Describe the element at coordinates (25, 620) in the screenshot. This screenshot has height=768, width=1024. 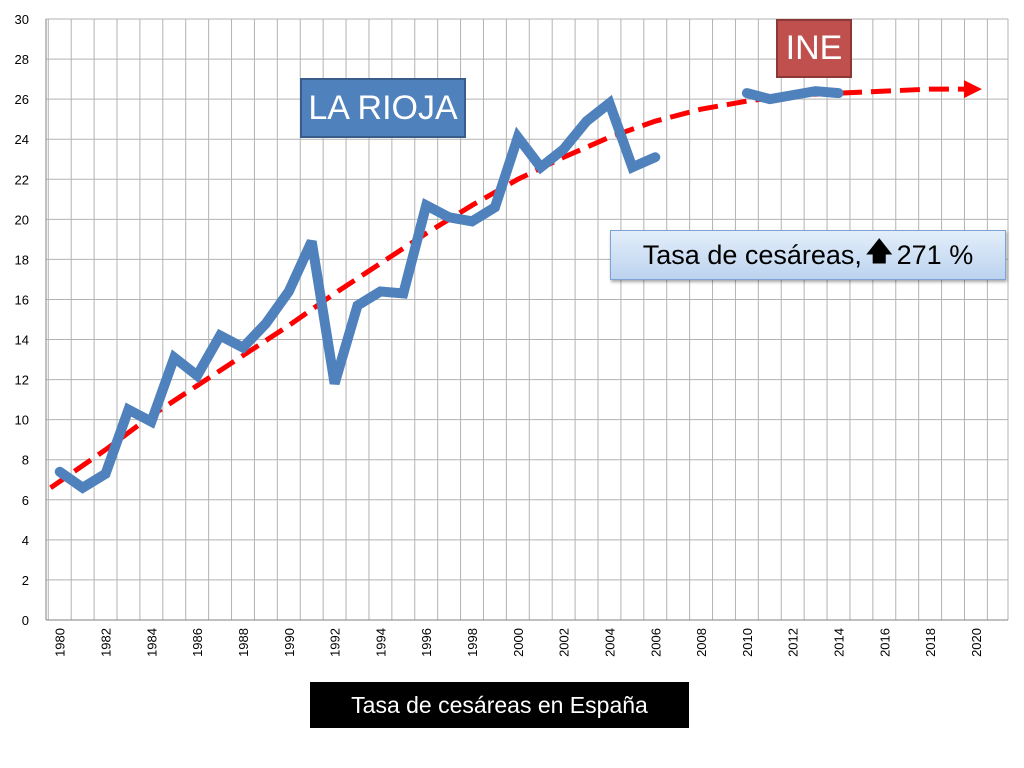
I see `y-tick-label: 0` at that location.